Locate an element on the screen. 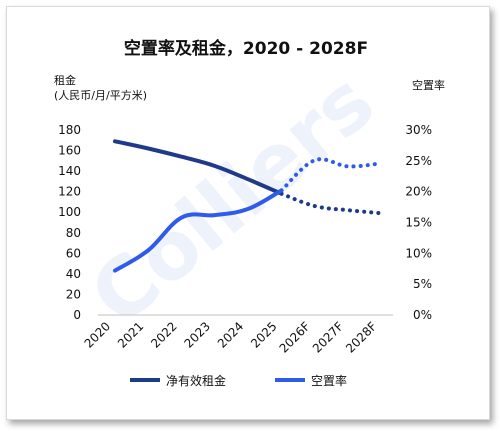 This screenshot has height=431, width=500. vacancy-forecast-line is located at coordinates (331, 175).